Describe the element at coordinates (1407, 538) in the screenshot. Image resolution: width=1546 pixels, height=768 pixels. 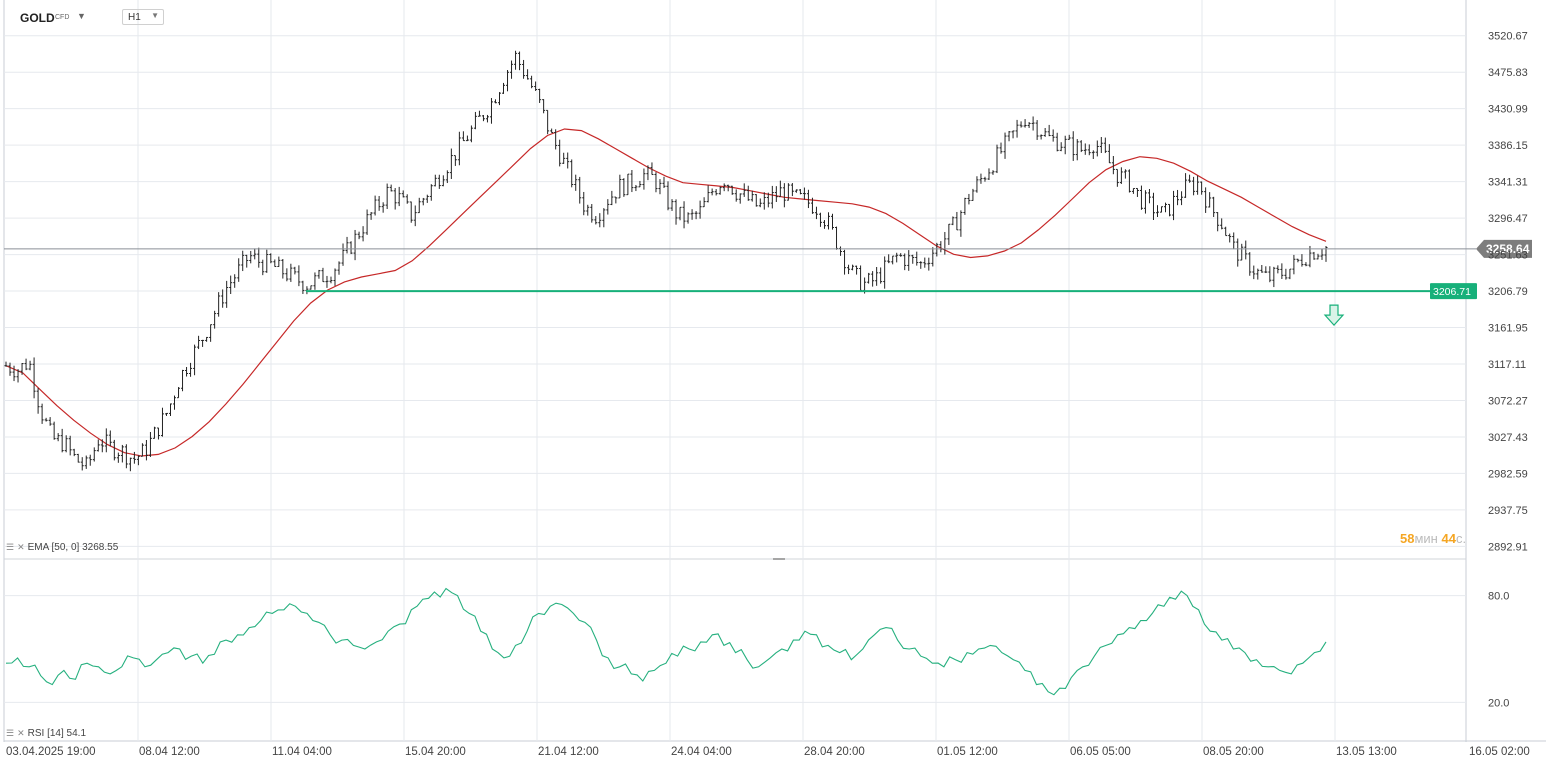
I see `timer-minutes: 58` at that location.